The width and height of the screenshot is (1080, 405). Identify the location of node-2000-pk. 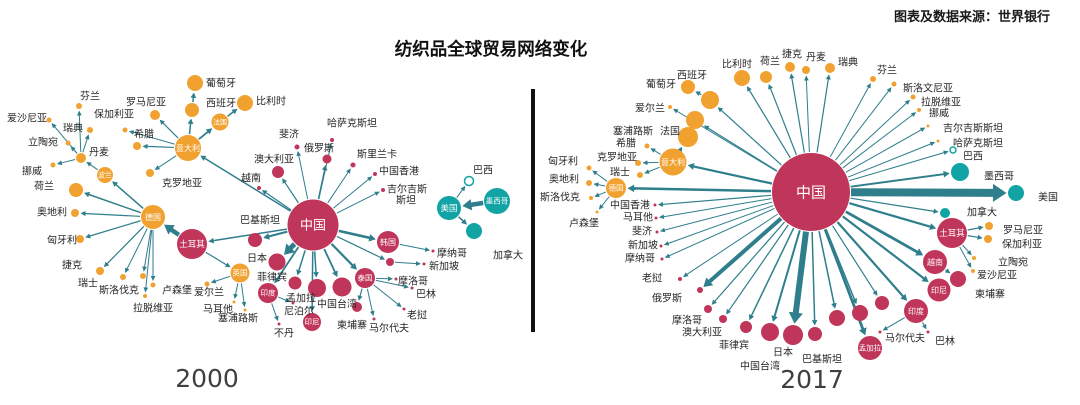
(255, 240).